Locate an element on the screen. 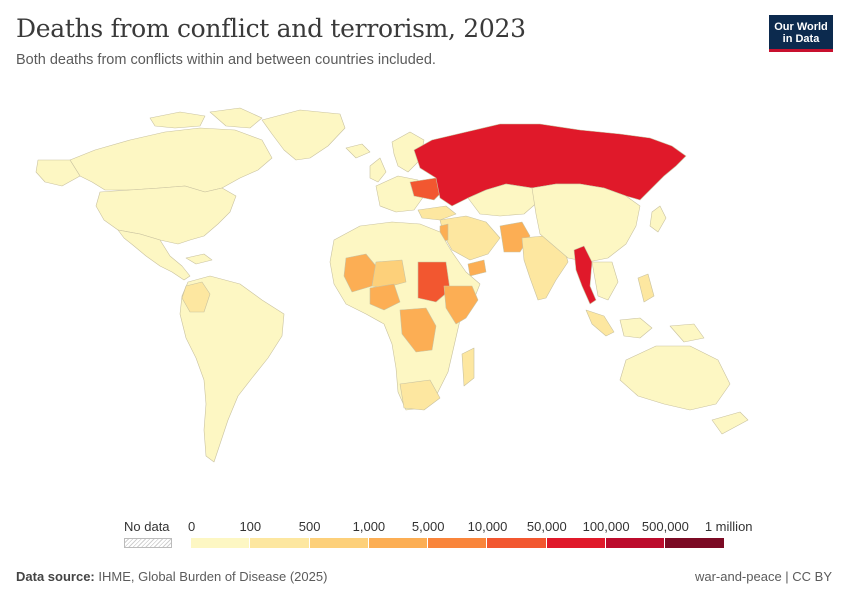  legend-tick-label: 5,000 is located at coordinates (428, 526).